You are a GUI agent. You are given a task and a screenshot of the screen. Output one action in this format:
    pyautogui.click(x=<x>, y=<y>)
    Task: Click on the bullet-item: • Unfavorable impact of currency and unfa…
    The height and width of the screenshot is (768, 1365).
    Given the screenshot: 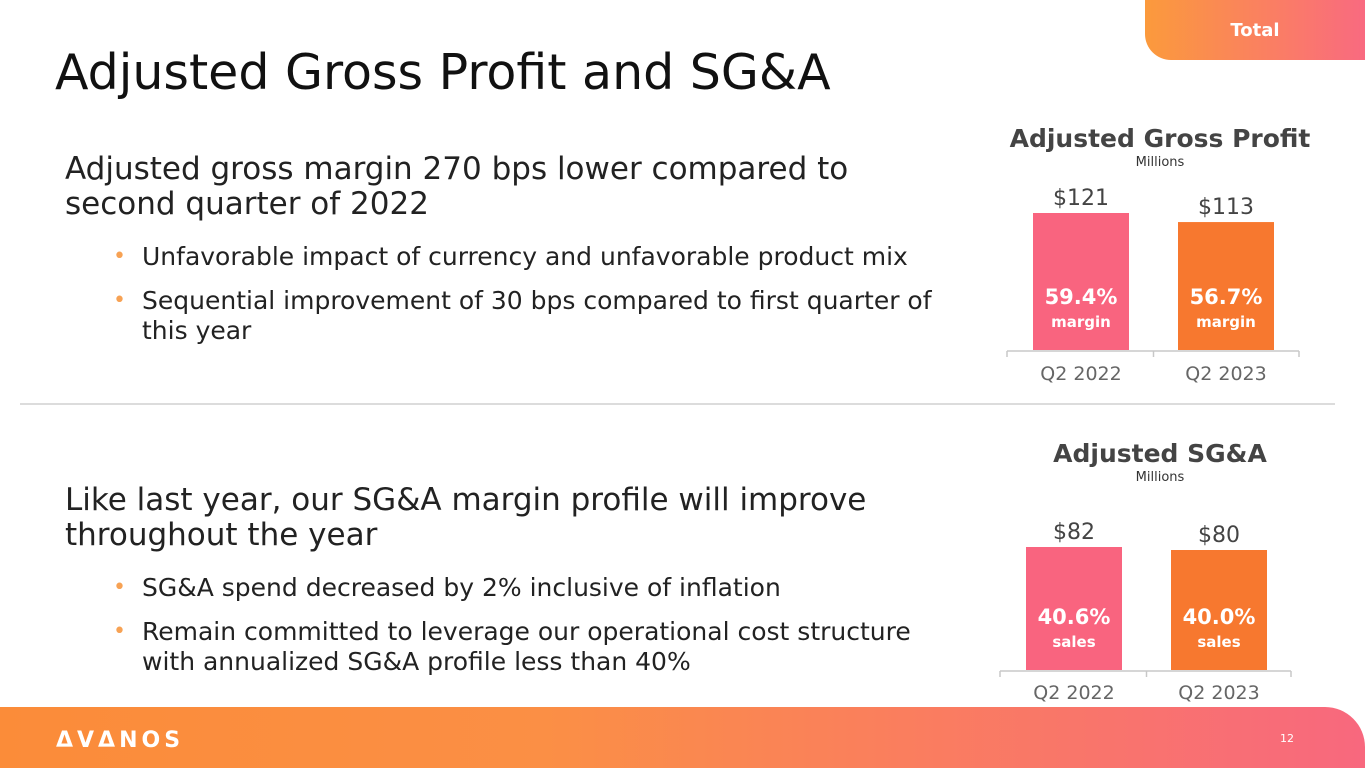 What is the action you would take?
    pyautogui.click(x=500, y=257)
    